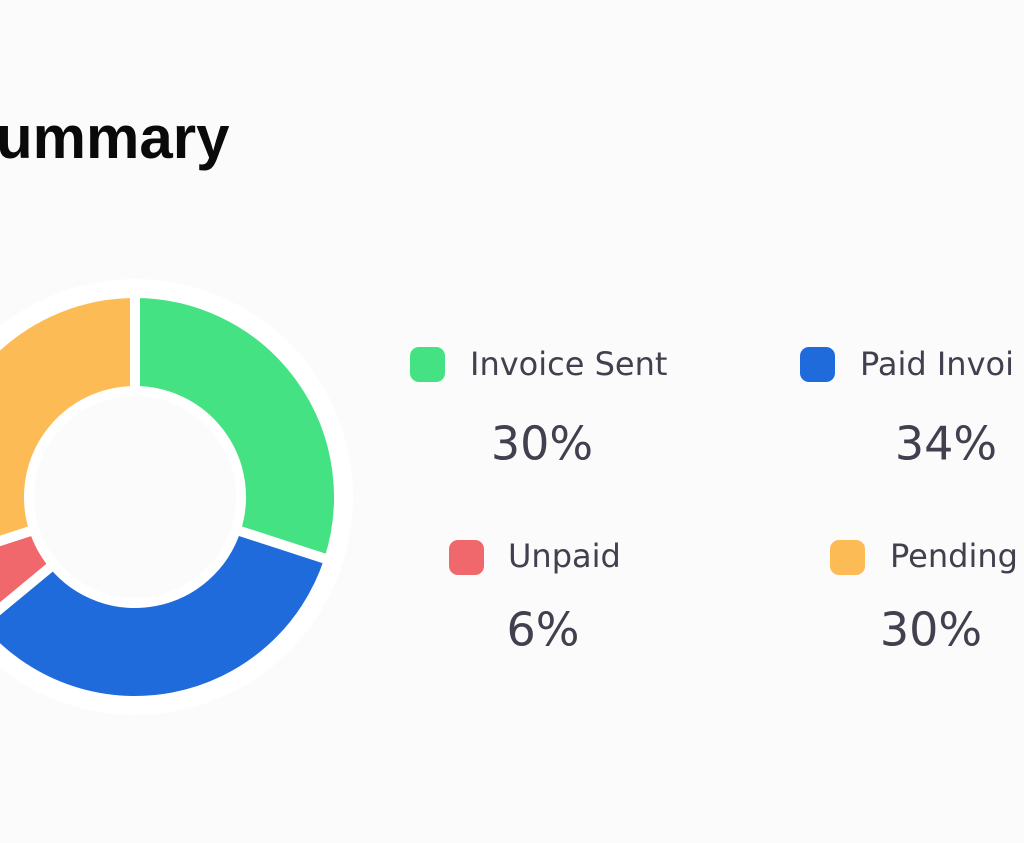 This screenshot has height=843, width=1024. Describe the element at coordinates (115, 137) in the screenshot. I see `chart-title: ummary` at that location.